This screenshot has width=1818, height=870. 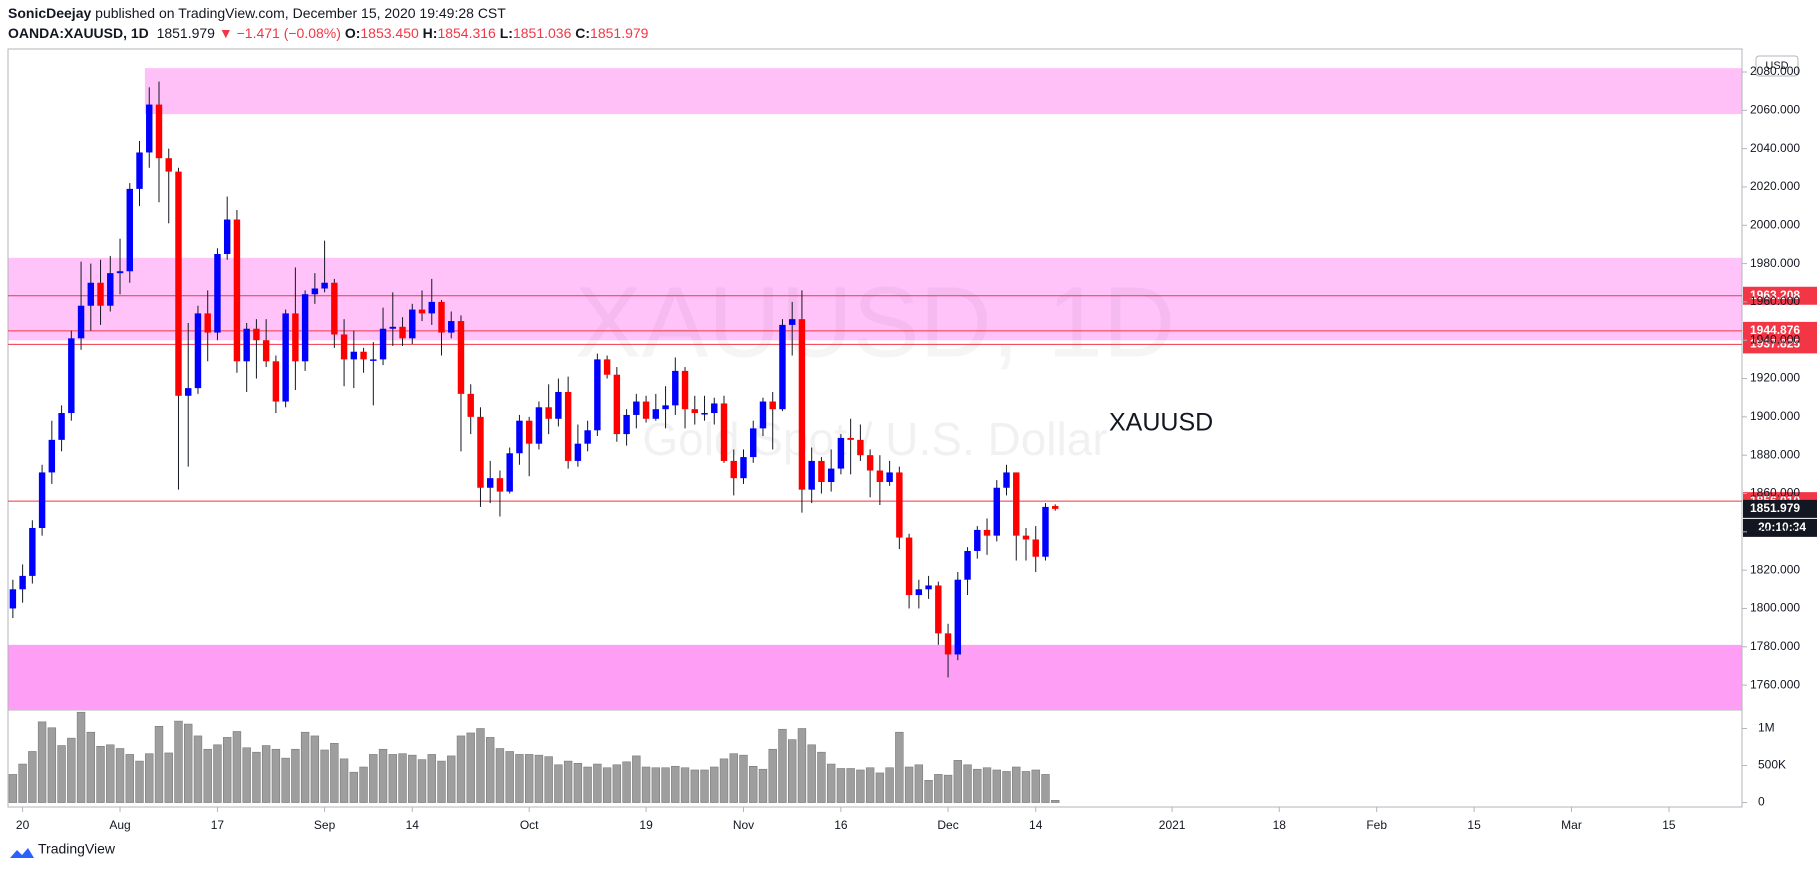 I want to click on x-tick-label: Aug, so click(x=119, y=825).